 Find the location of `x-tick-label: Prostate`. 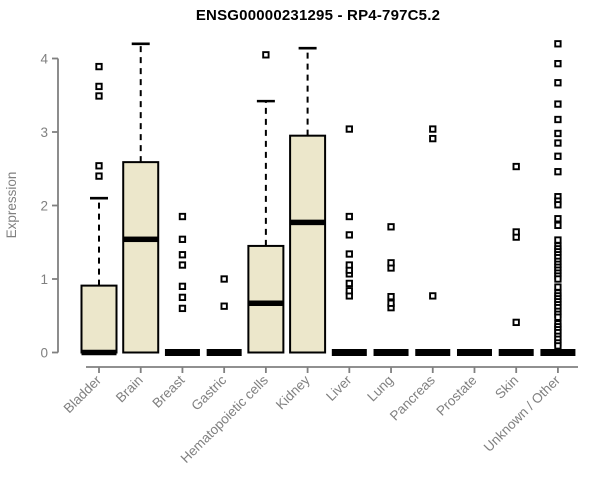

x-tick-label: Prostate is located at coordinates (456, 396).